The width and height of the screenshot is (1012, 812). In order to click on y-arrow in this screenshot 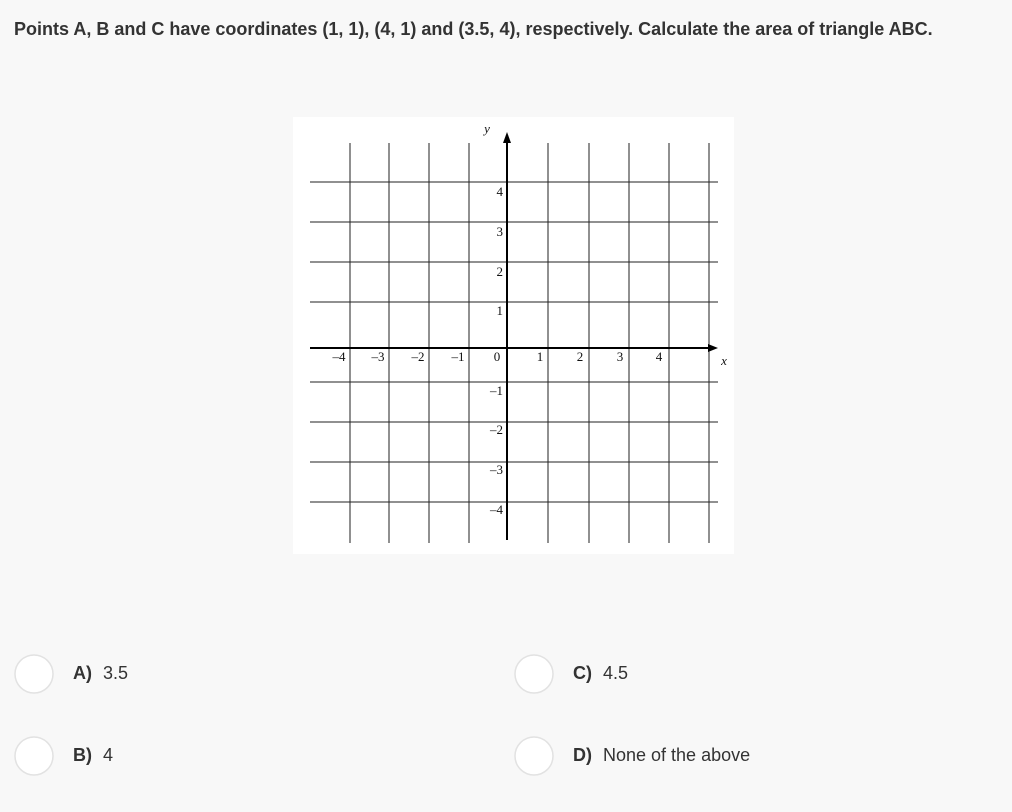, I will do `click(507, 137)`.